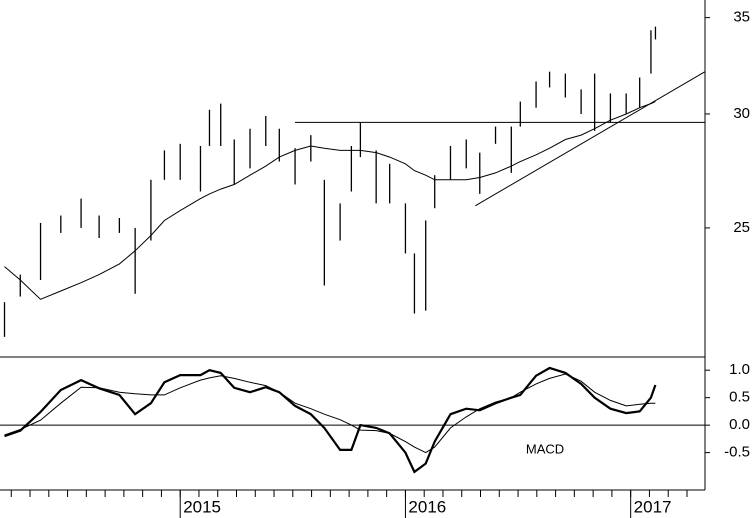 The image size is (752, 518). I want to click on x-tick-label: 2017, so click(653, 506).